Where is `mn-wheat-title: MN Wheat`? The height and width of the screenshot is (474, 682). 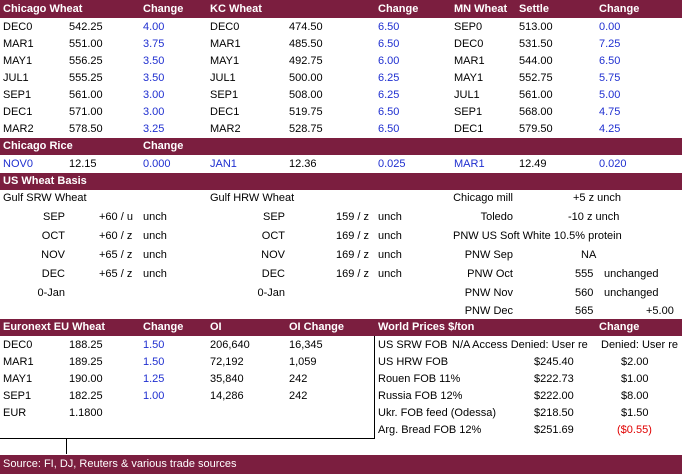
mn-wheat-title: MN Wheat is located at coordinates (481, 9).